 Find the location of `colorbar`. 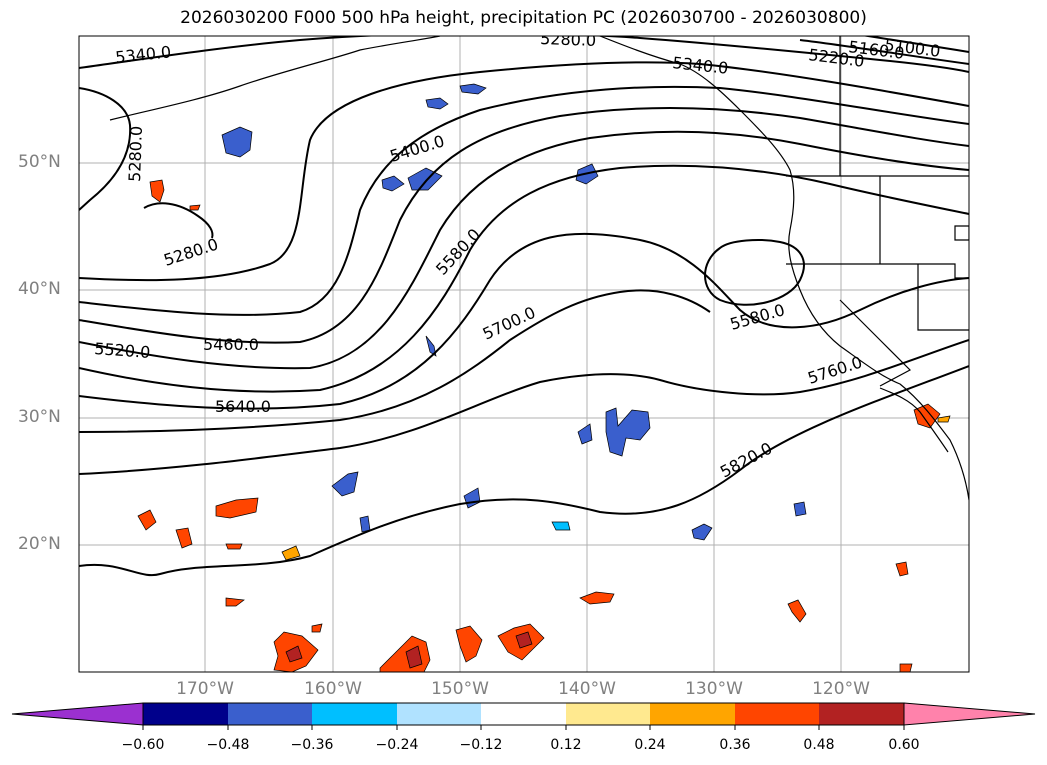

colorbar is located at coordinates (523, 716).